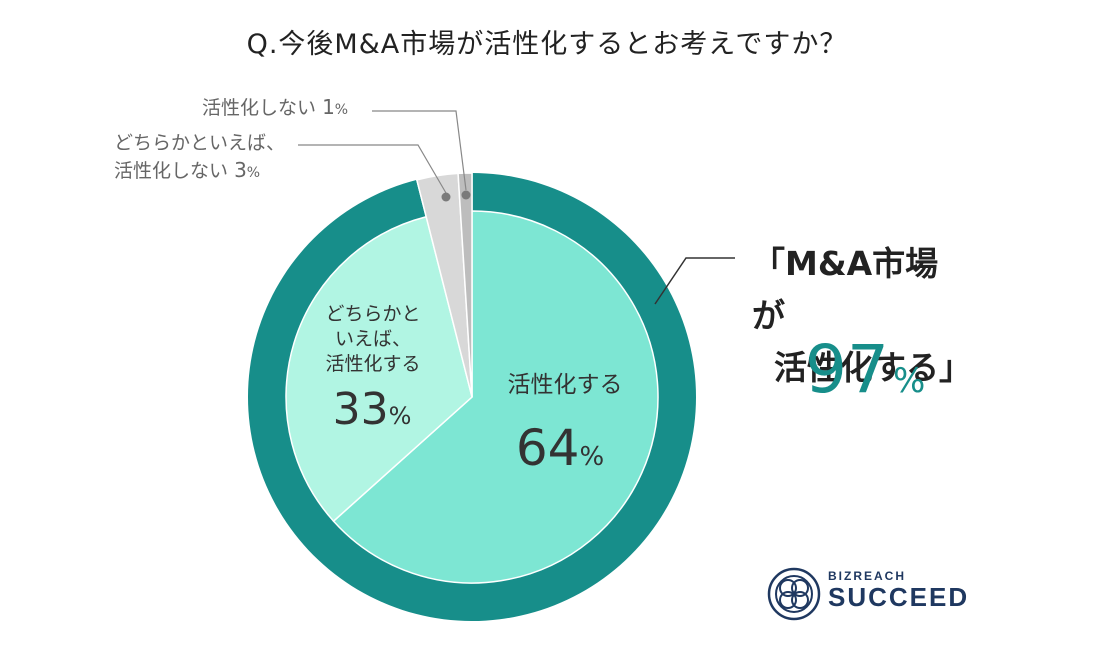  What do you see at coordinates (867, 576) in the screenshot?
I see `logo-brand-small: BIZREACH` at bounding box center [867, 576].